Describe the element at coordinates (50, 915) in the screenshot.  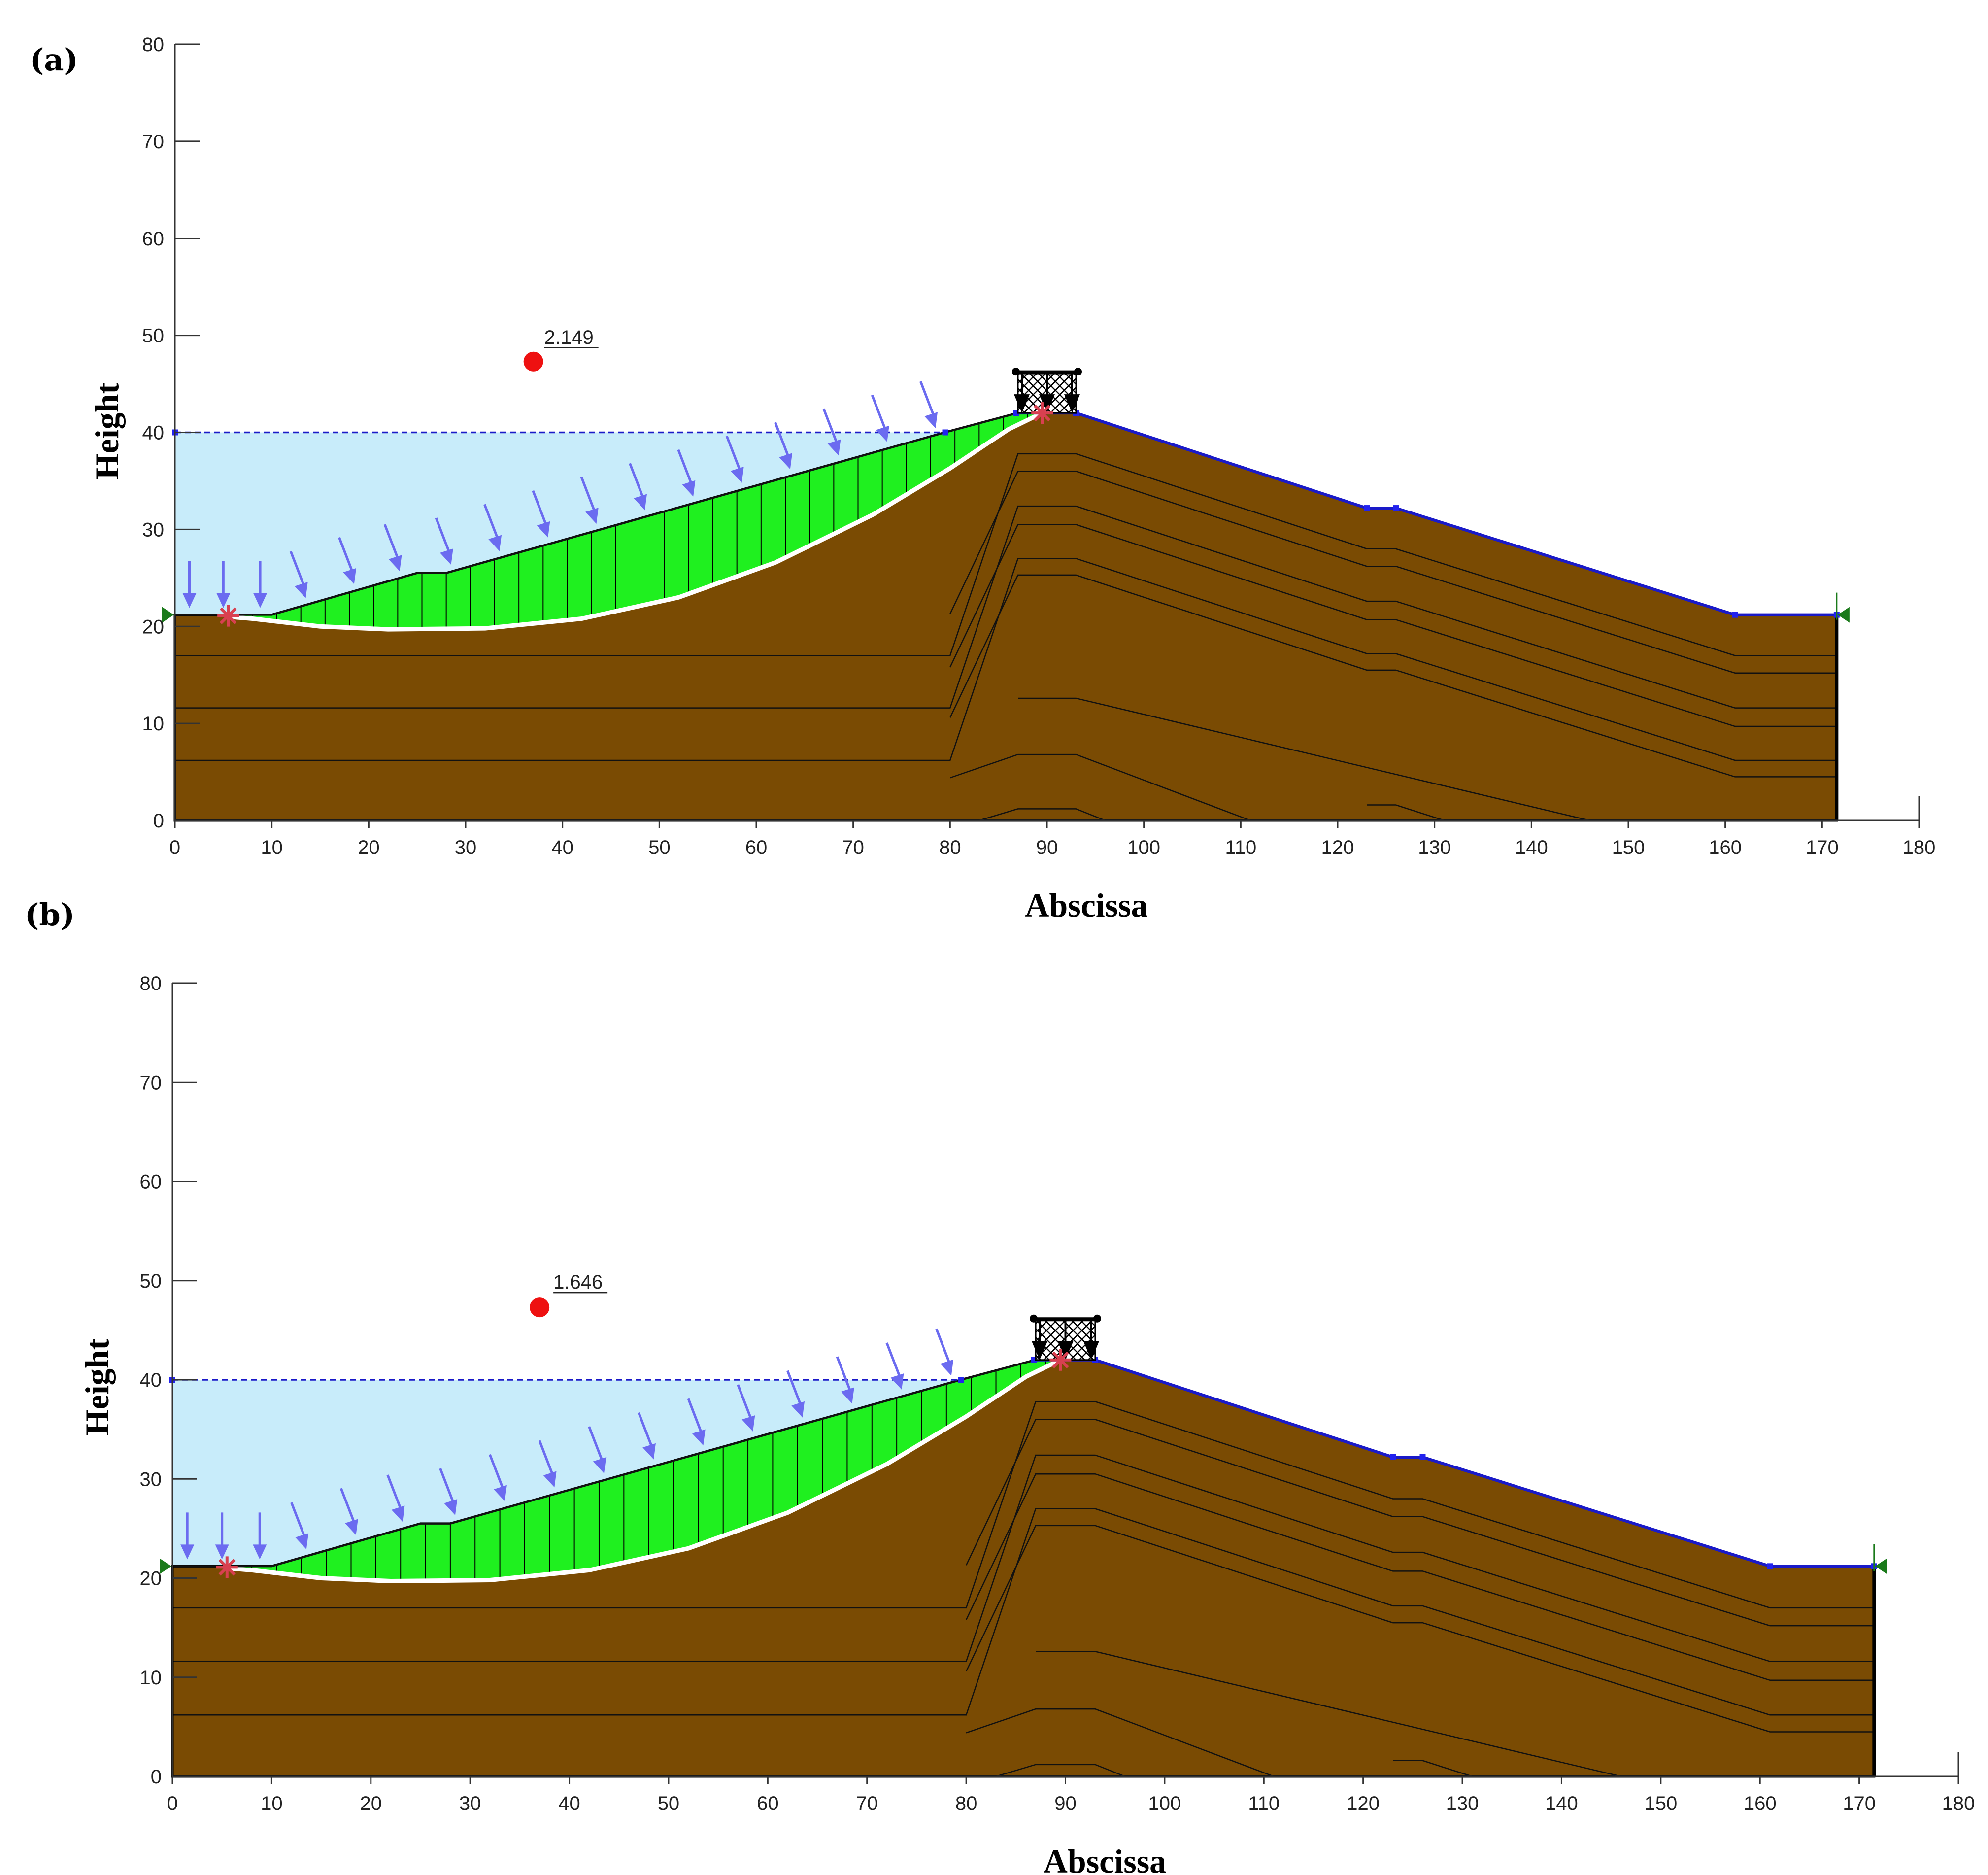
I see `panel-label-b: (b)` at that location.